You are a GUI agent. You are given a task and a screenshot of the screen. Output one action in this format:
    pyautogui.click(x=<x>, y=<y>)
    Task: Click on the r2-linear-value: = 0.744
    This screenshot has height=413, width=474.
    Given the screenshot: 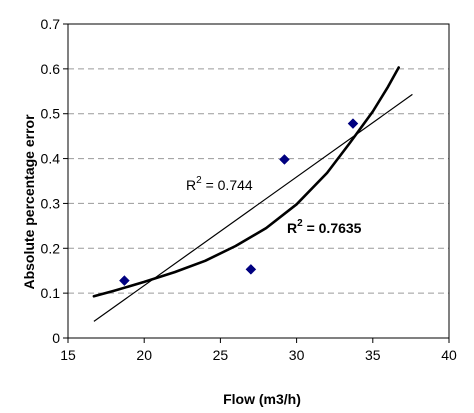 What is the action you would take?
    pyautogui.click(x=227, y=185)
    